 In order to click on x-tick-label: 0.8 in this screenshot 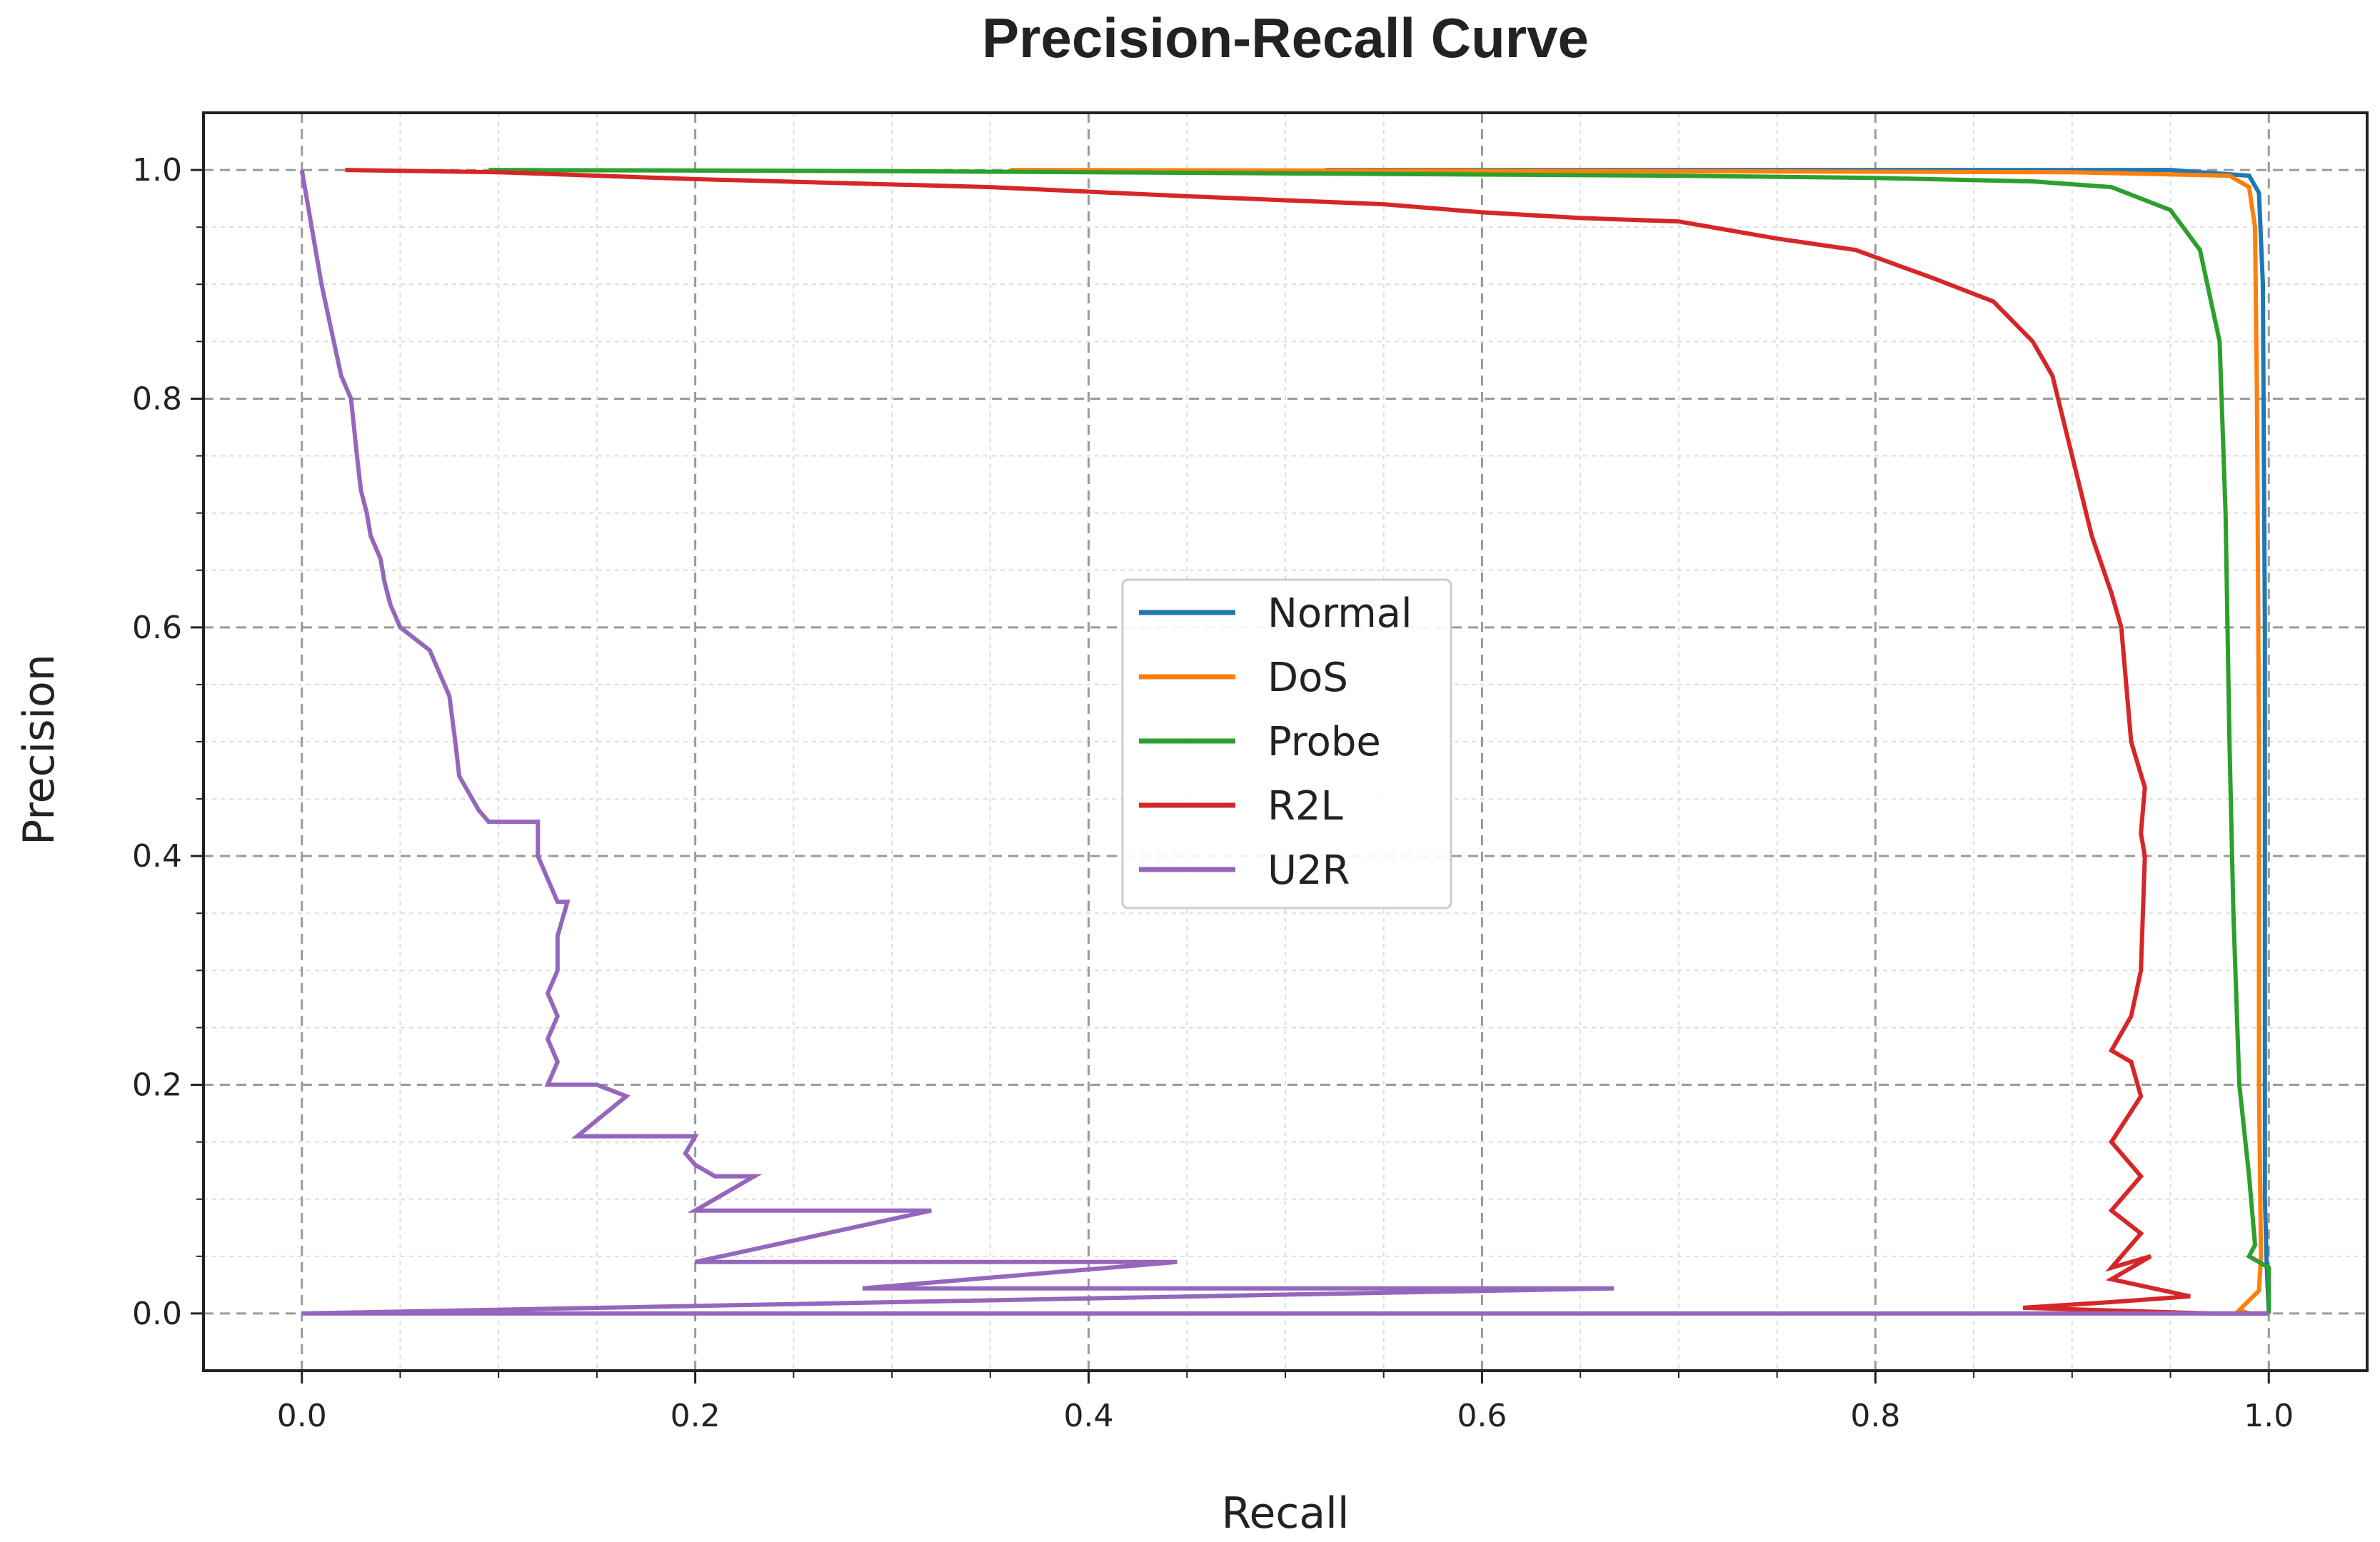, I will do `click(1875, 1416)`.